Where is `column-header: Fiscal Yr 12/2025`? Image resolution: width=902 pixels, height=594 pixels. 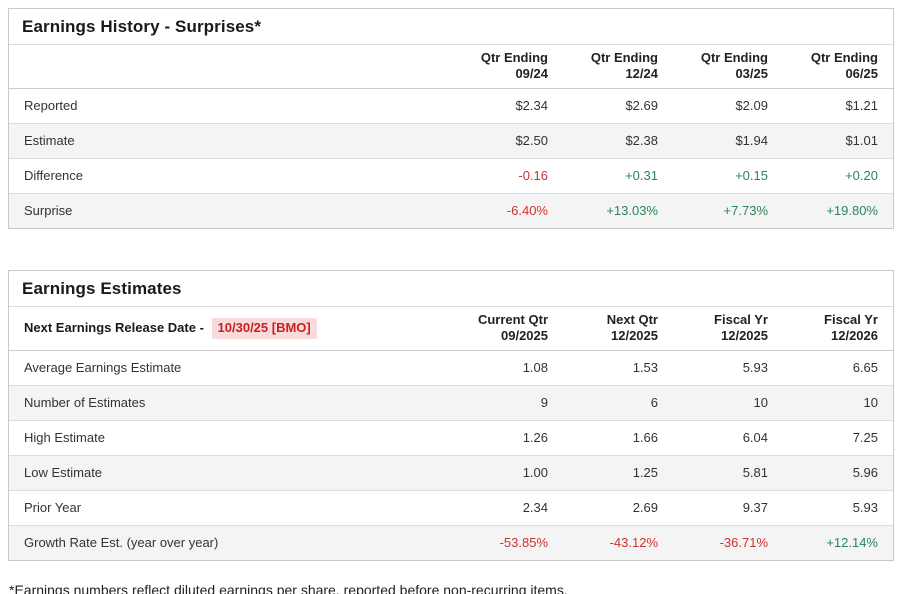
column-header: Fiscal Yr 12/2025 is located at coordinates (728, 329).